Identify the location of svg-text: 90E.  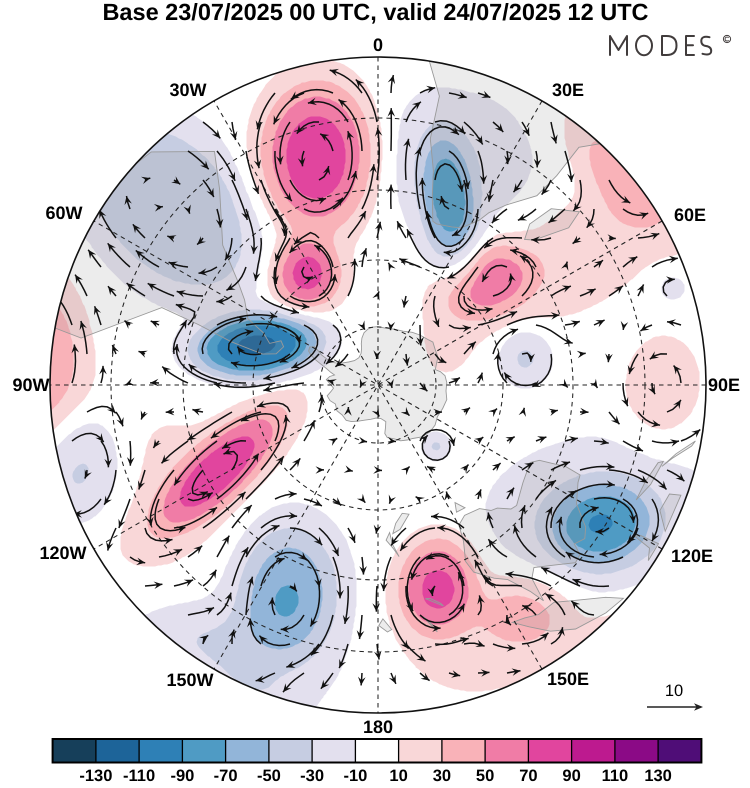
(724, 385).